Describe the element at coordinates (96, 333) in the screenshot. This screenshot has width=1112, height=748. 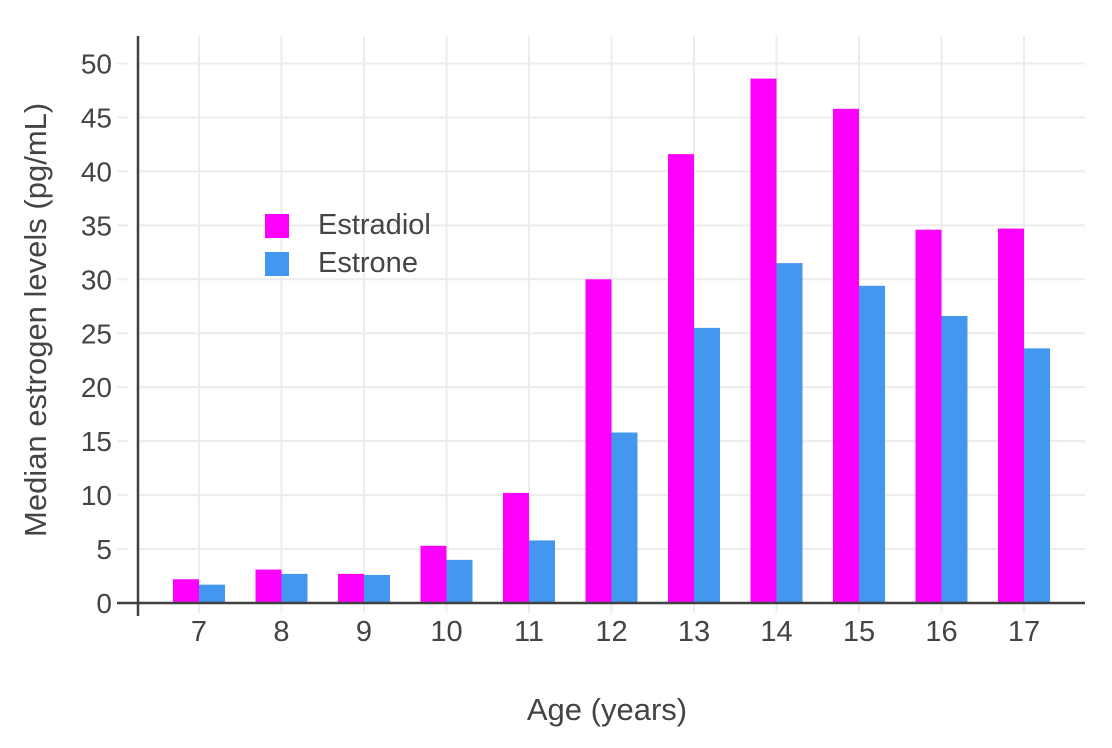
I see `y-tick-label: 25` at that location.